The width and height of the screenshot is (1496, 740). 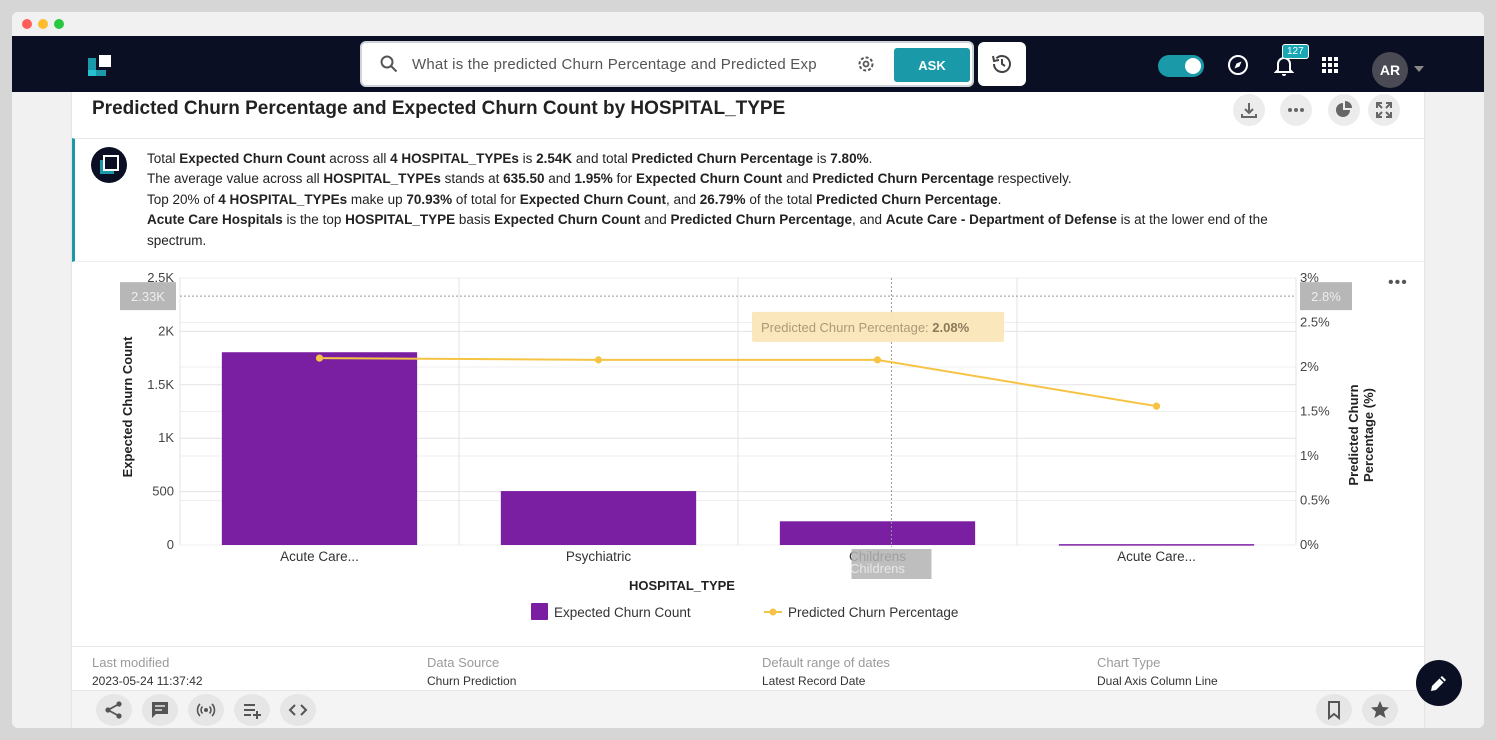 I want to click on chevron-down-icon, so click(x=1419, y=69).